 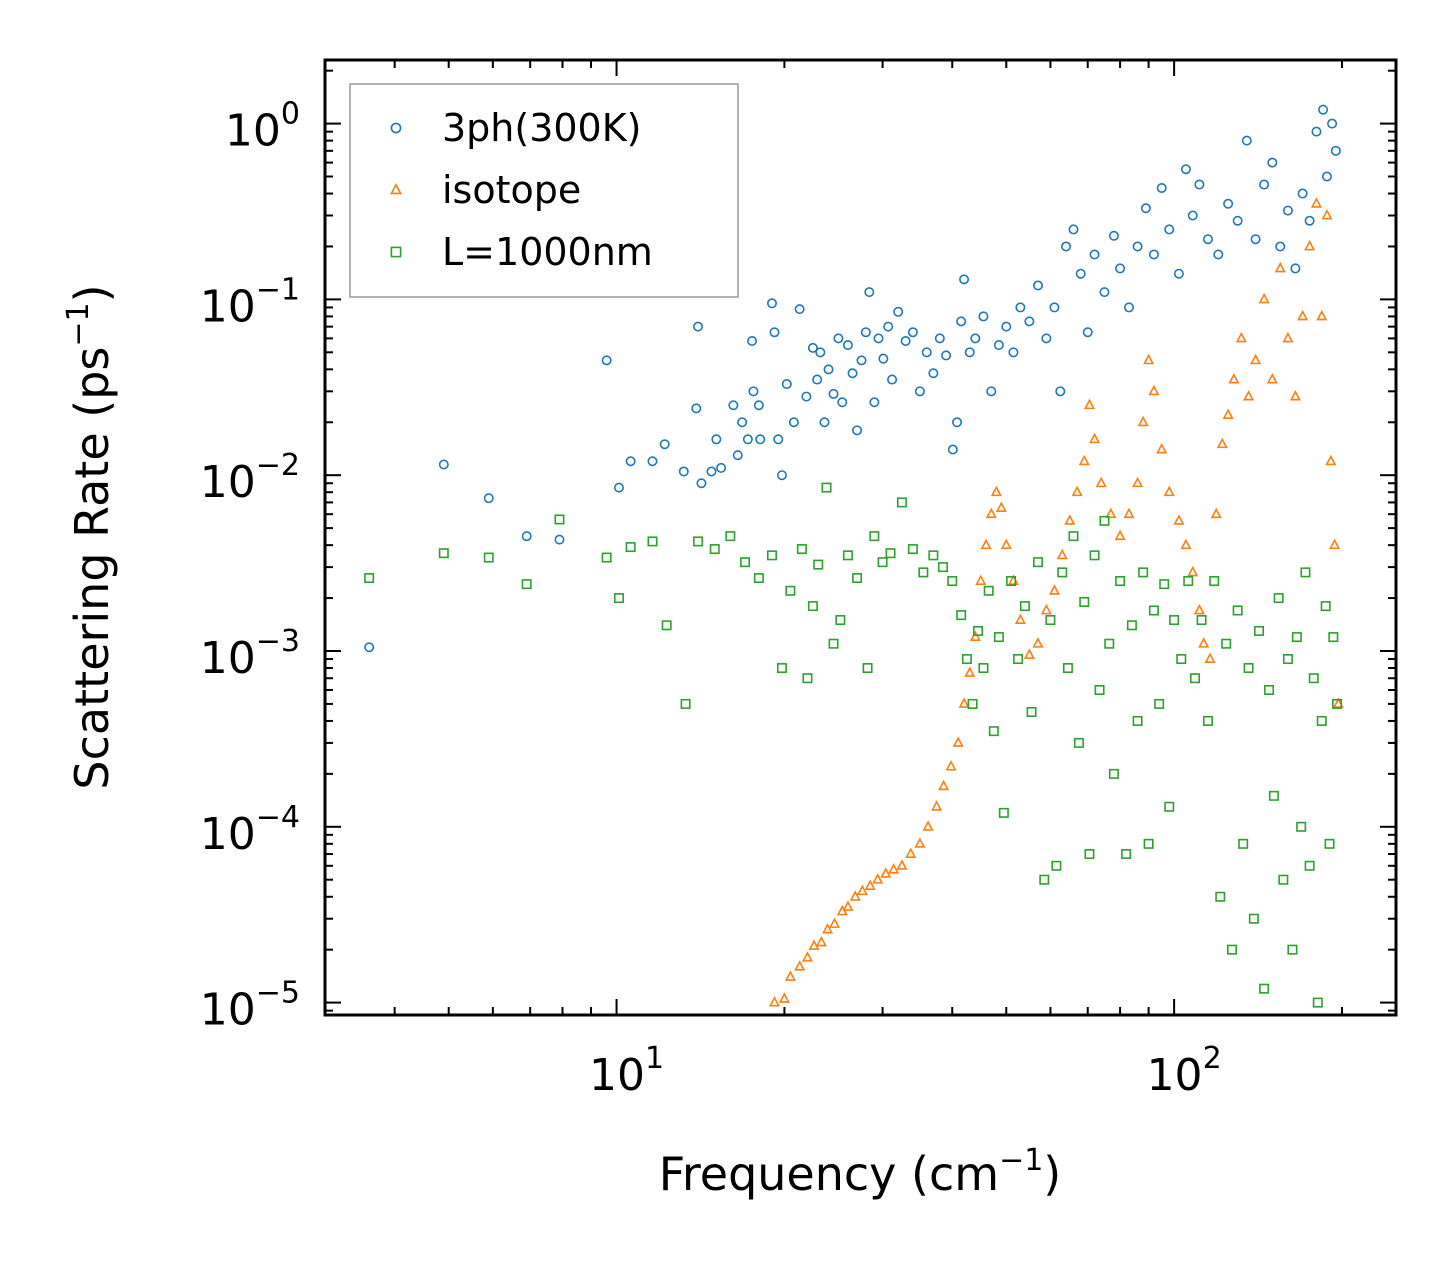 What do you see at coordinates (396, 252) in the screenshot?
I see `legend-marker-square-icon` at bounding box center [396, 252].